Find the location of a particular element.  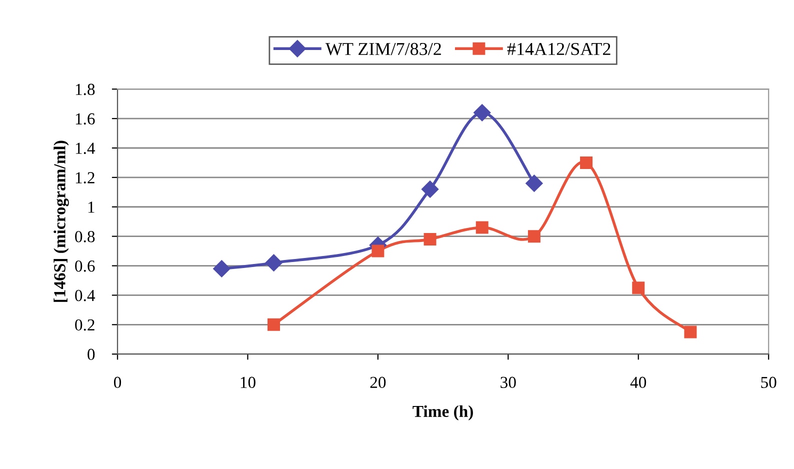

x-tick-label: 50 is located at coordinates (768, 382).